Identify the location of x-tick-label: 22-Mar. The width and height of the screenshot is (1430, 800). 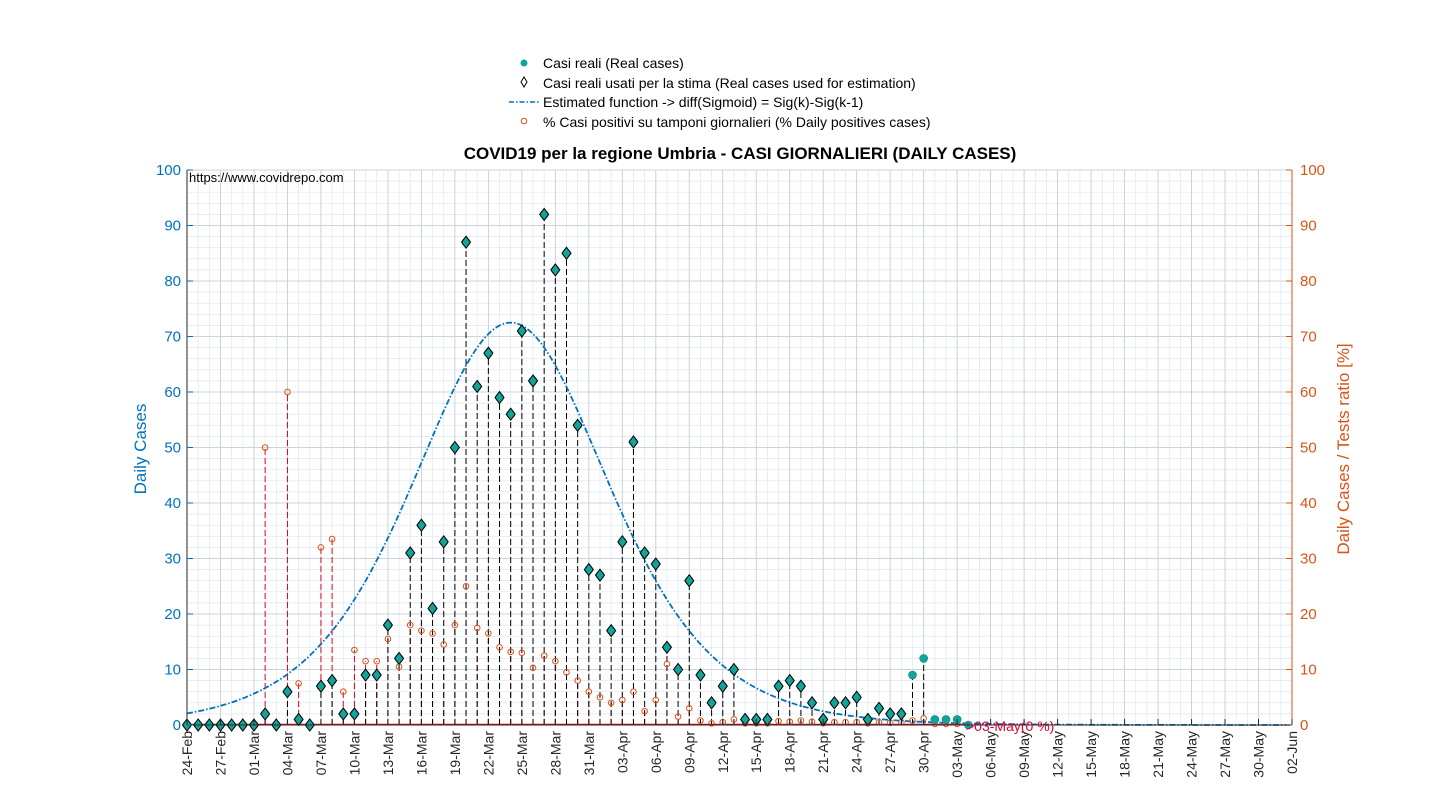
(488, 753).